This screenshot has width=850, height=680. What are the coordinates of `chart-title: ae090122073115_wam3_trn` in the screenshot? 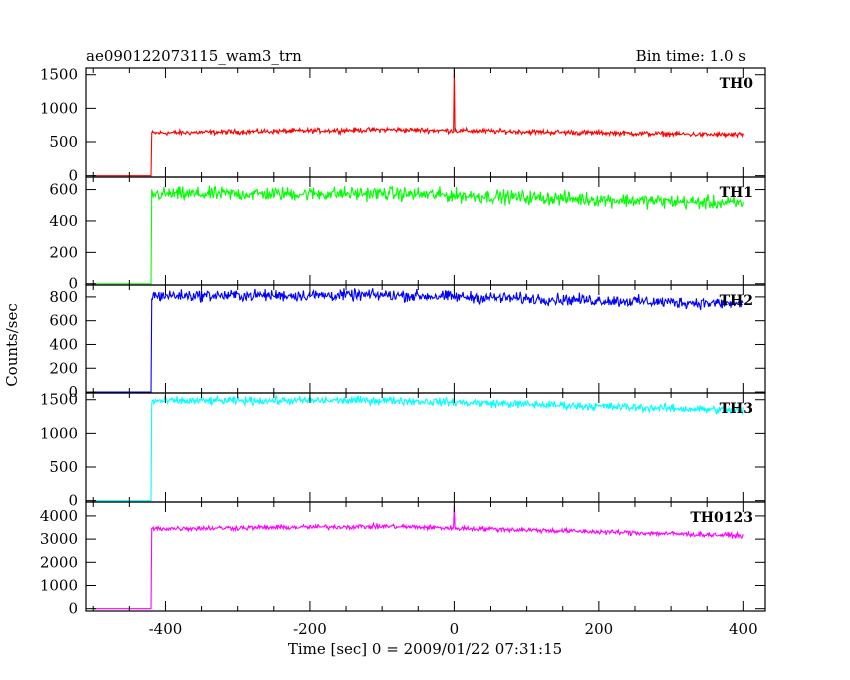 It's located at (194, 56).